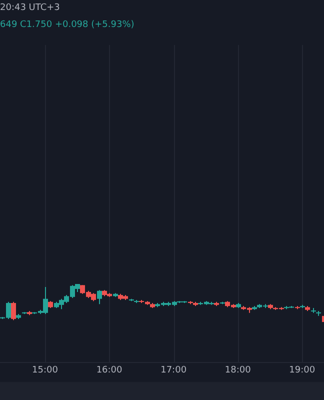  Describe the element at coordinates (173, 370) in the screenshot. I see `x-tick-label: 17:00` at that location.